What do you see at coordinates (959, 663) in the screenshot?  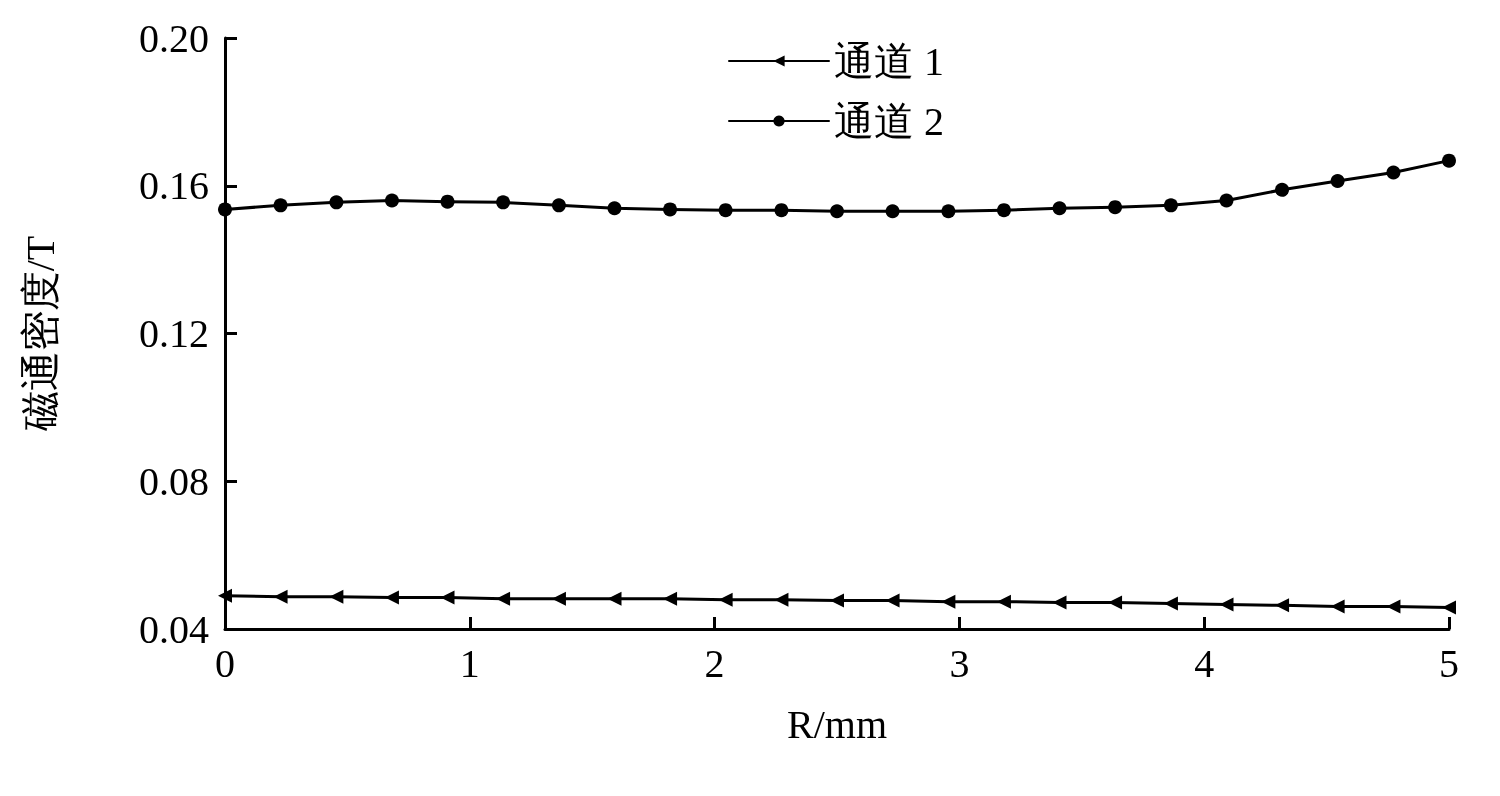 I see `x-tick-label: 3` at bounding box center [959, 663].